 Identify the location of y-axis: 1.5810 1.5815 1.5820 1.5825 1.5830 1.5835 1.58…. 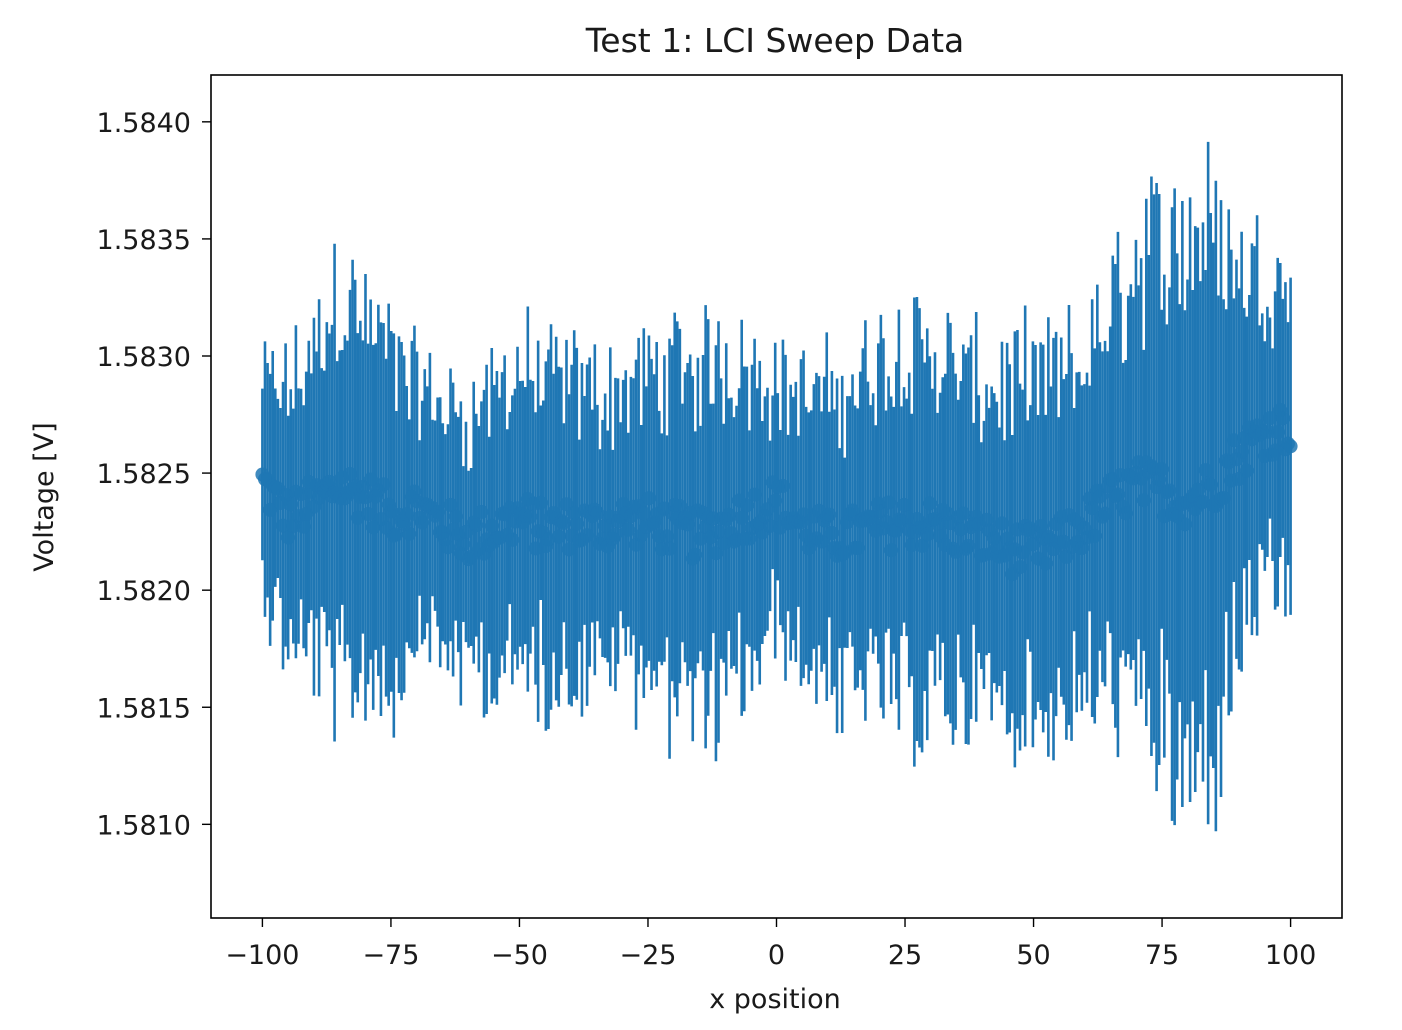
(154, 474).